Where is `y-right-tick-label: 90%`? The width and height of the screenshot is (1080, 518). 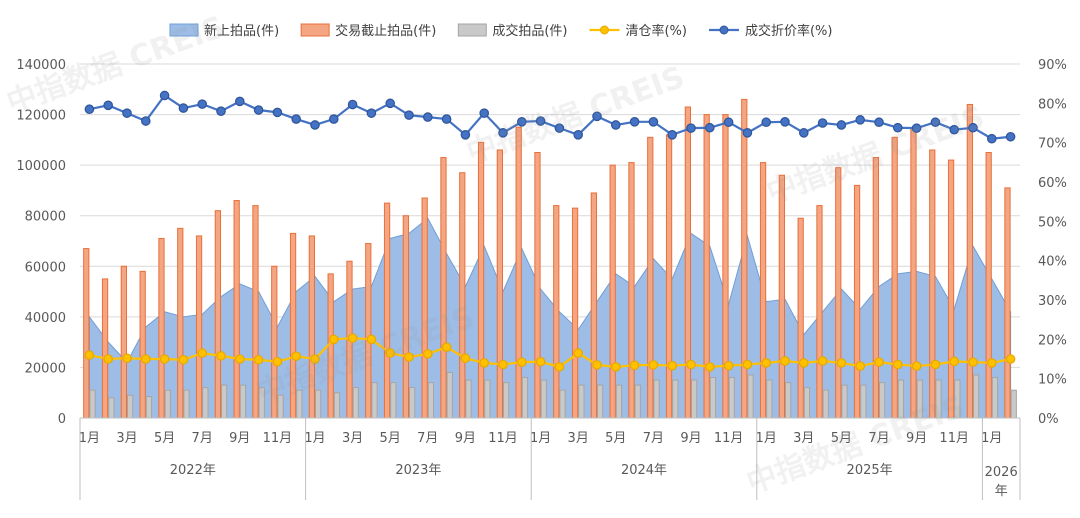 y-right-tick-label: 90% is located at coordinates (1052, 65).